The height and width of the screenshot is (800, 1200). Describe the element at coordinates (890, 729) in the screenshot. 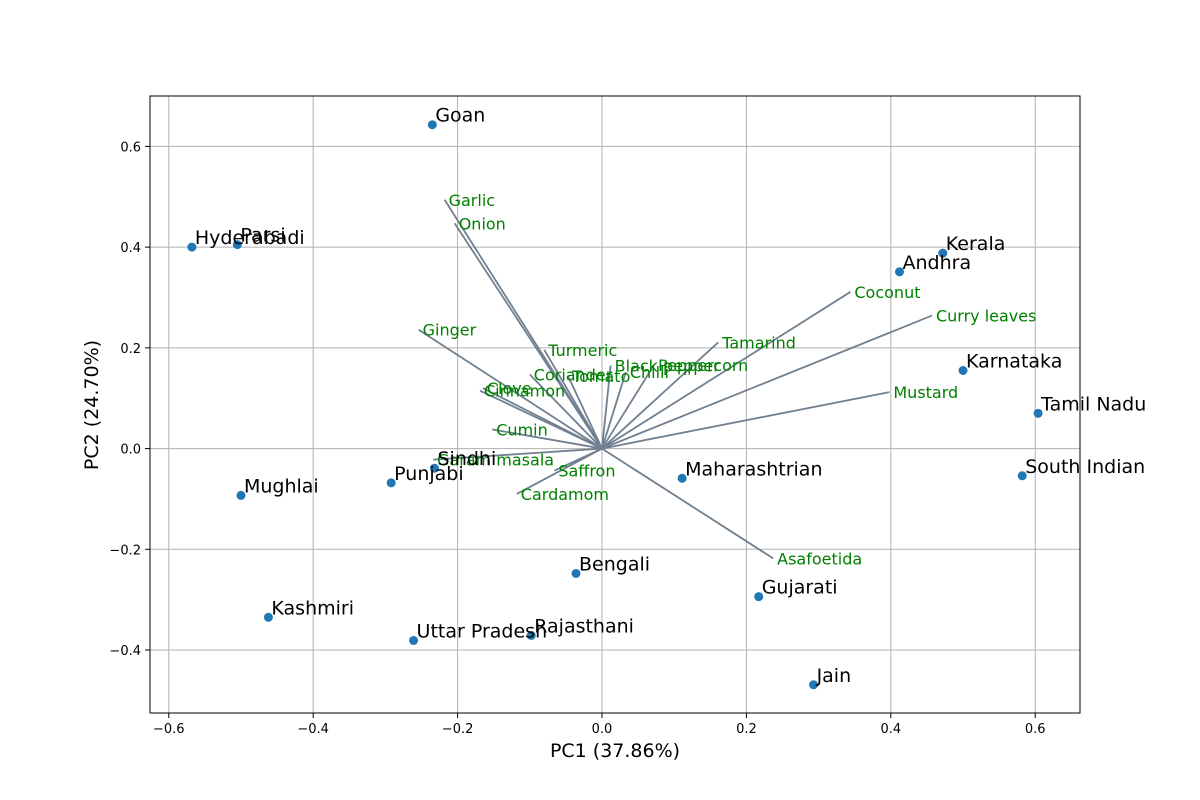

I see `x-tick-label: 0.4` at that location.